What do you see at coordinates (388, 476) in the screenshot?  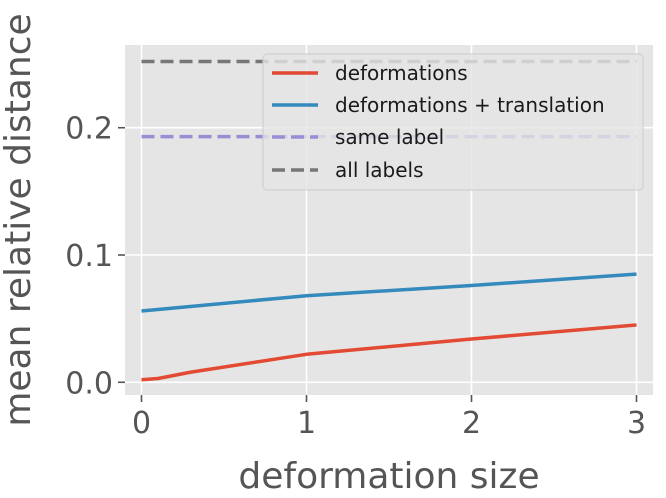 I see `x-axis-label: deformation size` at bounding box center [388, 476].